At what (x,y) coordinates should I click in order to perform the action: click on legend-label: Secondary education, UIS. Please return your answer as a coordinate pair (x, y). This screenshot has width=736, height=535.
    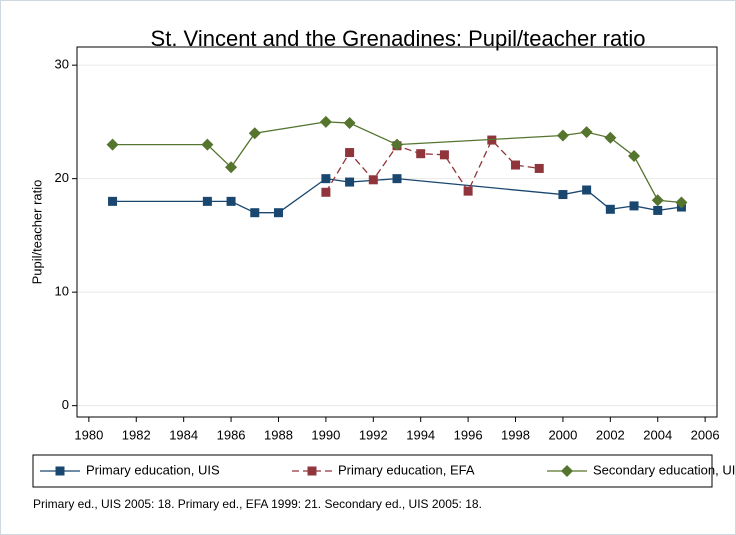
    Looking at the image, I should click on (664, 469).